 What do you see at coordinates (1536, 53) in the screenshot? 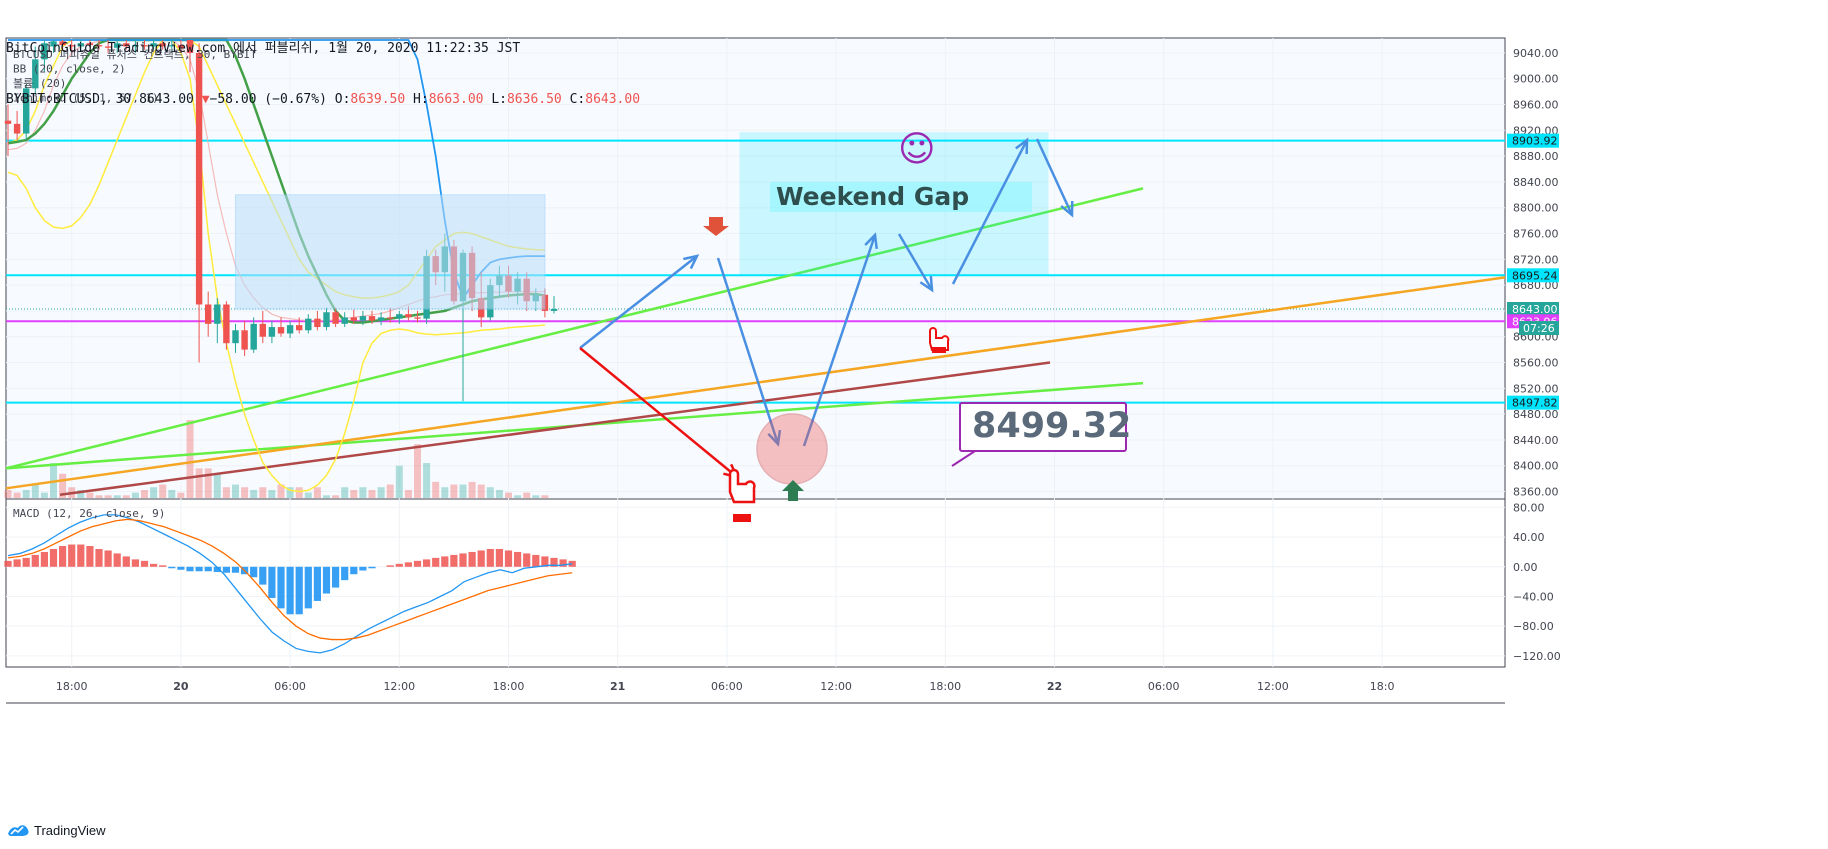
I see `price-tick: 9040.00` at bounding box center [1536, 53].